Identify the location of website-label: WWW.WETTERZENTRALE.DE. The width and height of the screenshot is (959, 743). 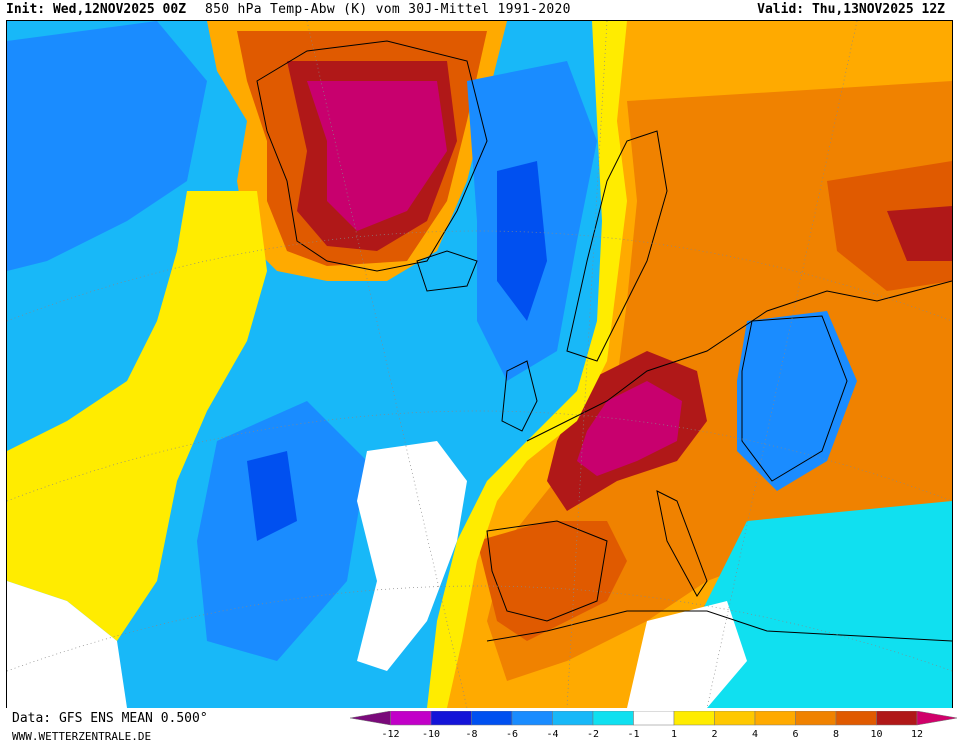
(82, 736).